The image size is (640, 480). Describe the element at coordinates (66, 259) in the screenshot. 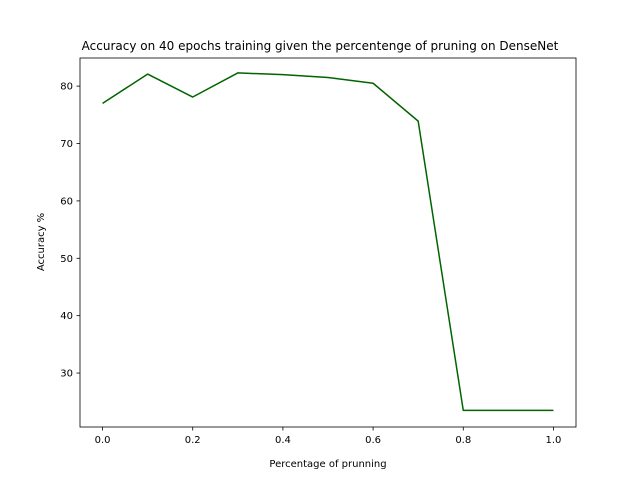

I see `y-tick-label: 50` at that location.